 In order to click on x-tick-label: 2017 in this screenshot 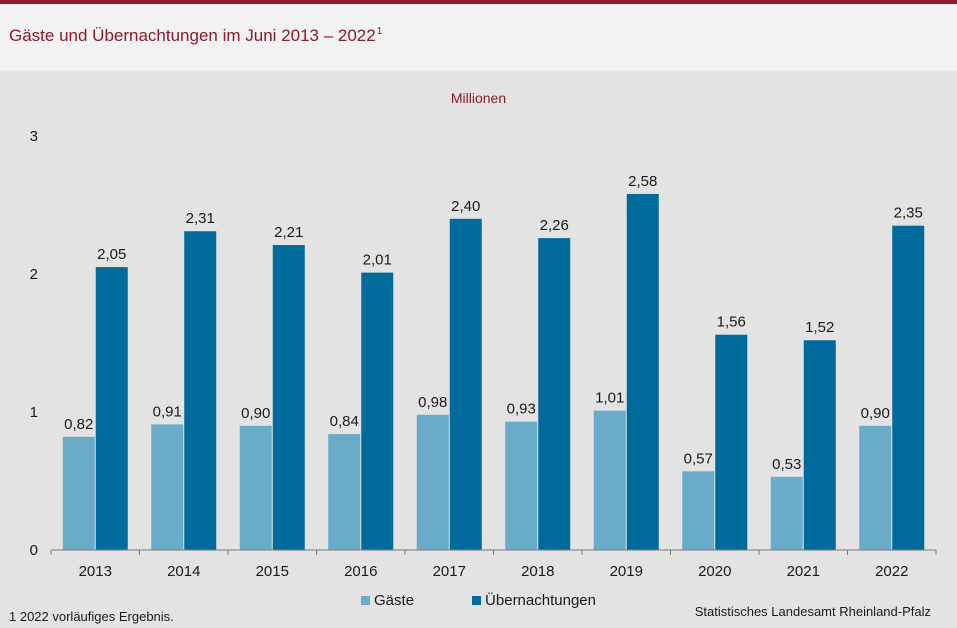, I will do `click(449, 571)`.